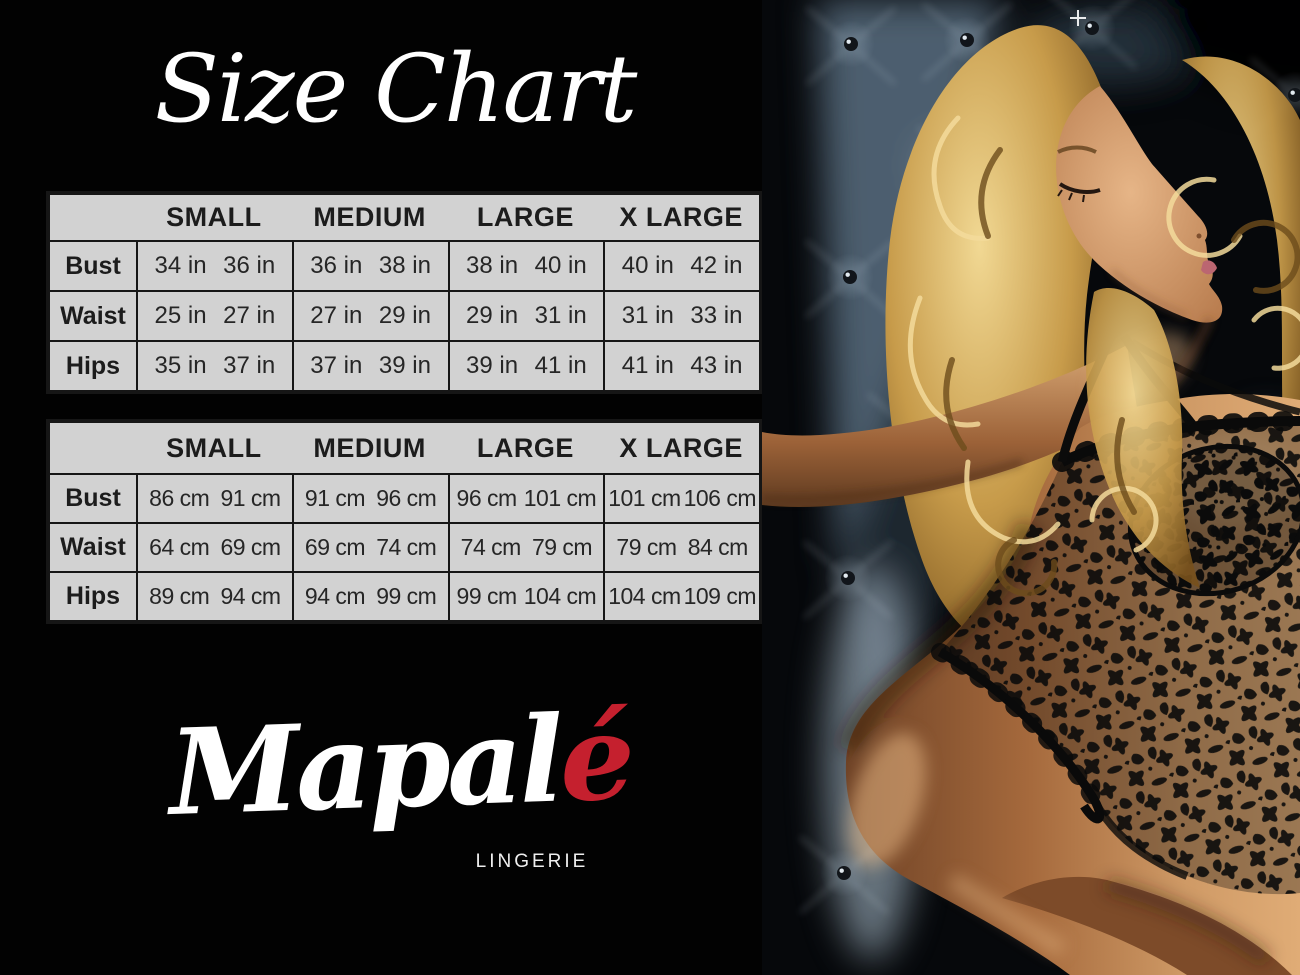 This screenshot has height=975, width=1300. What do you see at coordinates (179, 498) in the screenshot?
I see `size-value: 86 cm` at bounding box center [179, 498].